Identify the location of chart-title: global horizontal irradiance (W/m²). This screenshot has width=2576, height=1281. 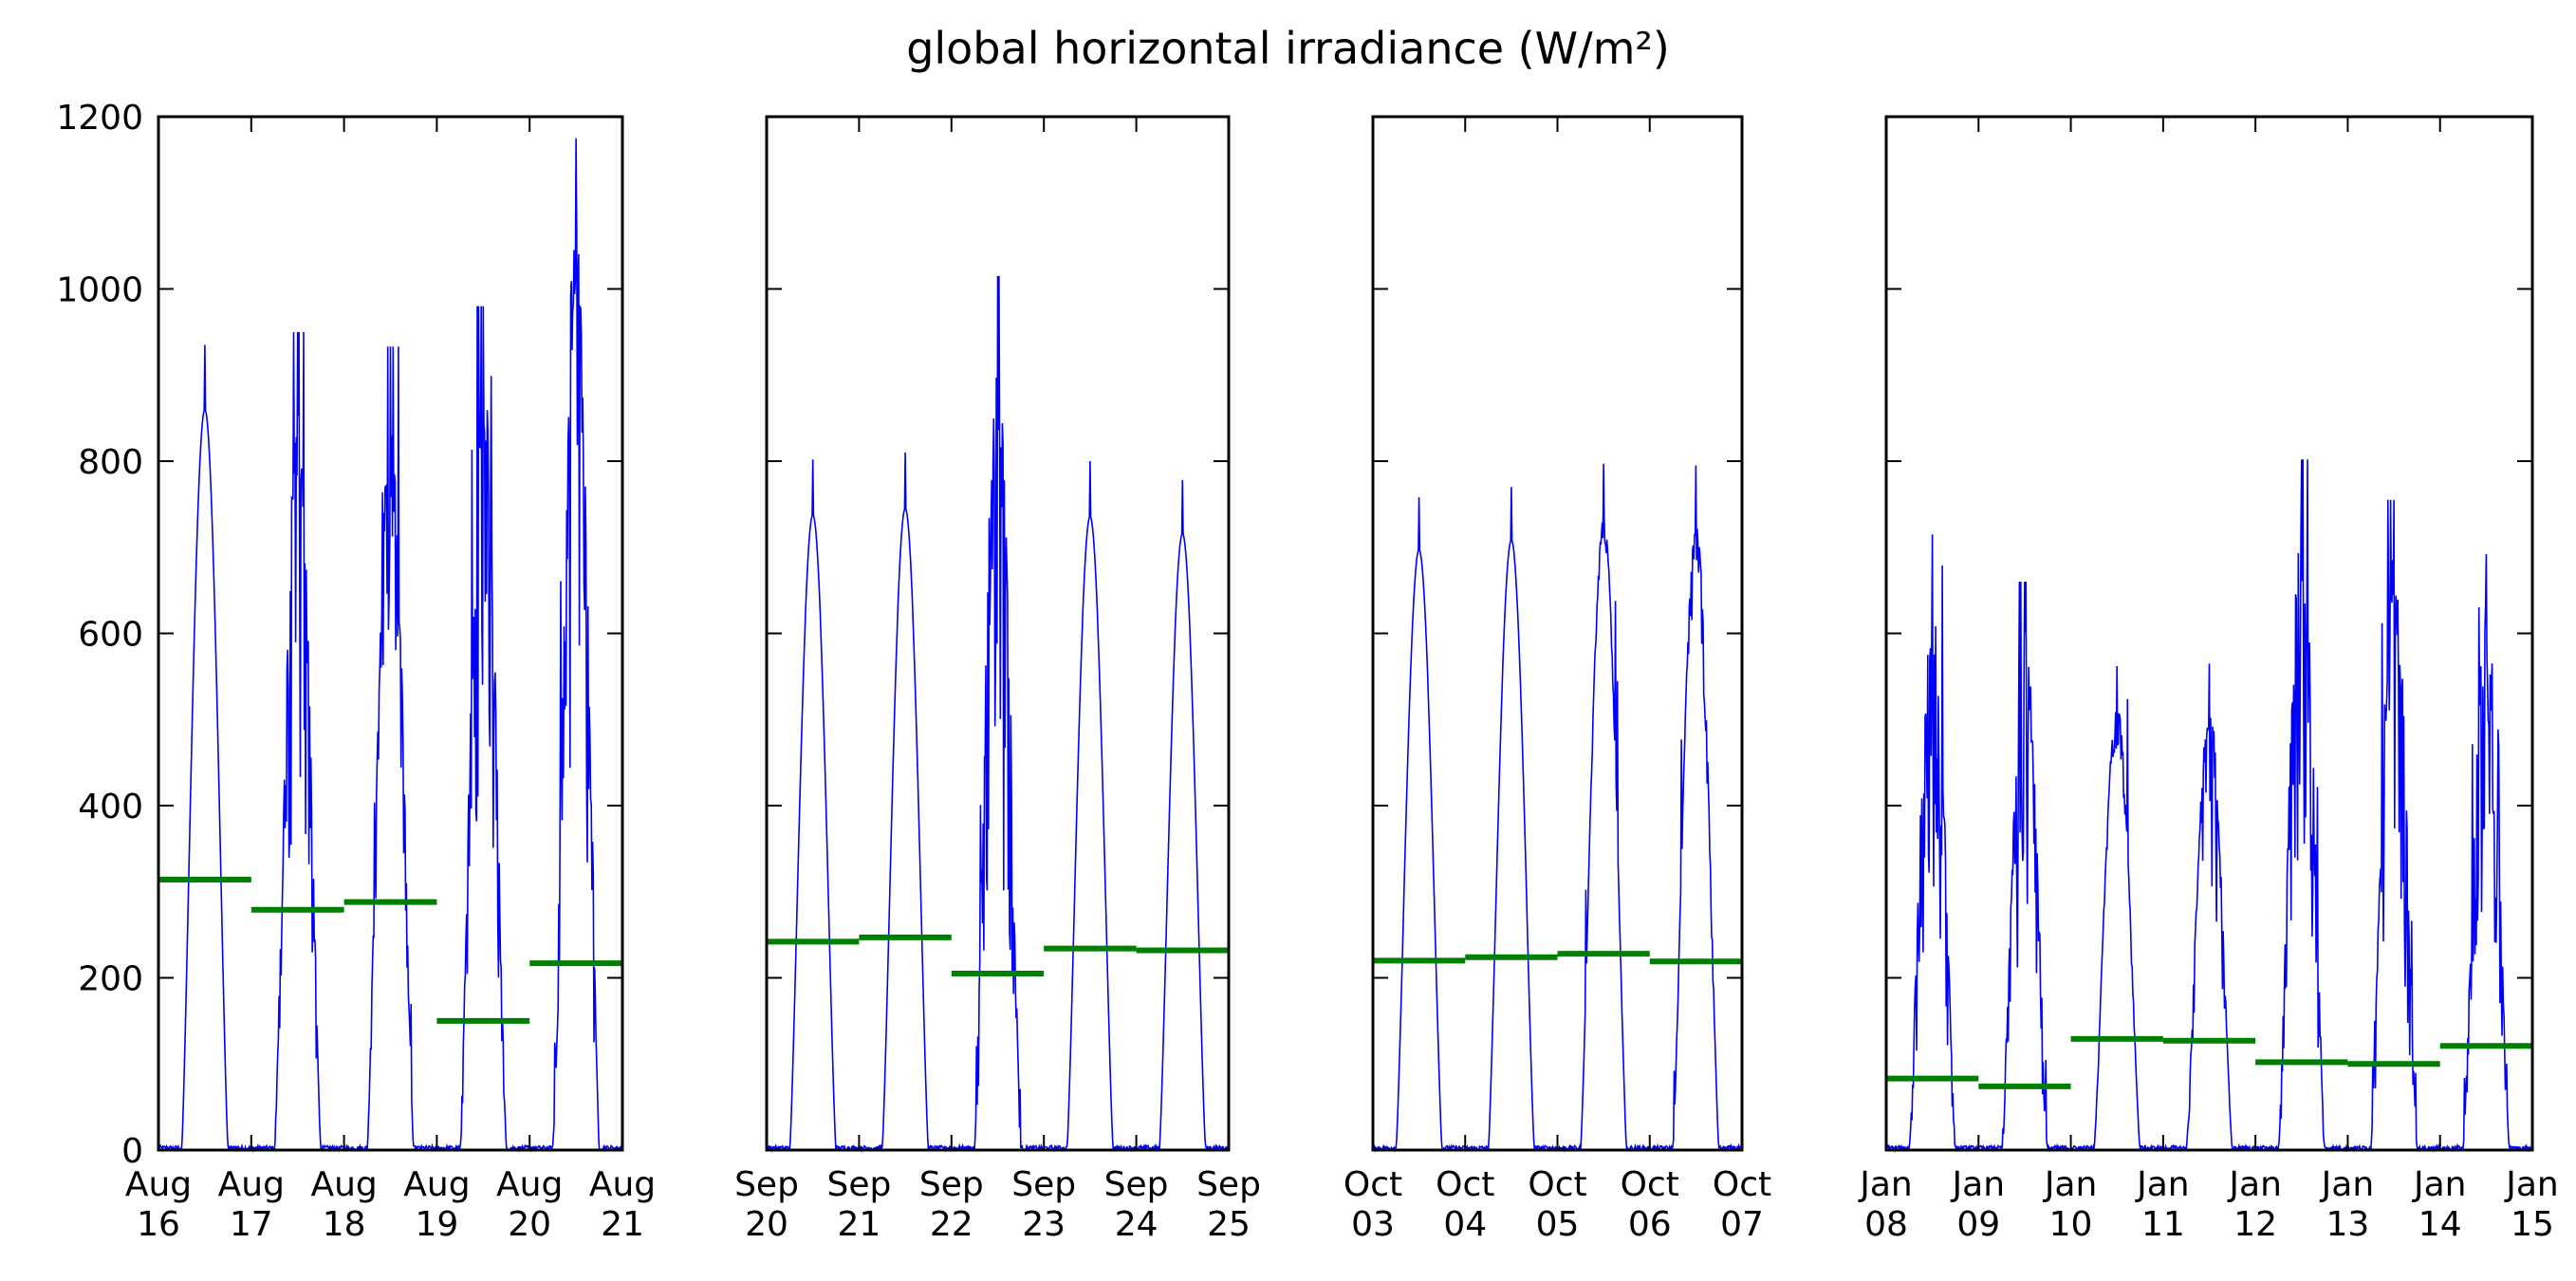
(1288, 49).